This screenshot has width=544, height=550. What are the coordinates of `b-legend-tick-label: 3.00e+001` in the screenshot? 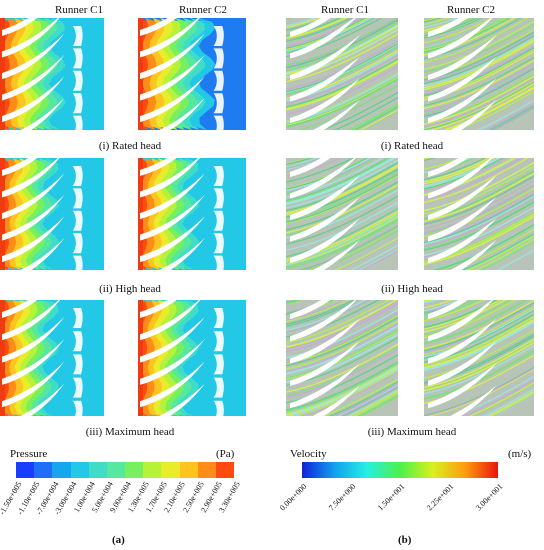 It's located at (489, 497).